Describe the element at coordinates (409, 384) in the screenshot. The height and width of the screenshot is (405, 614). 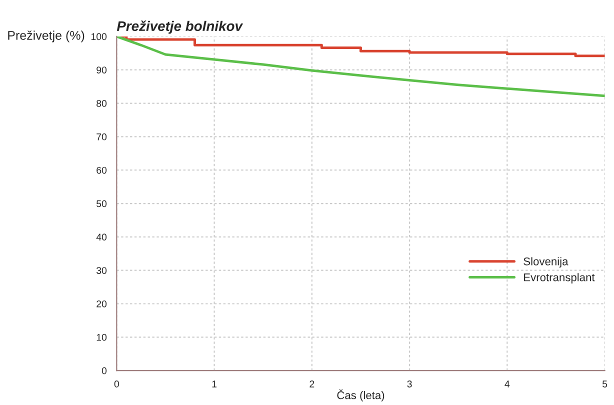
I see `x-tick-label: 3` at that location.